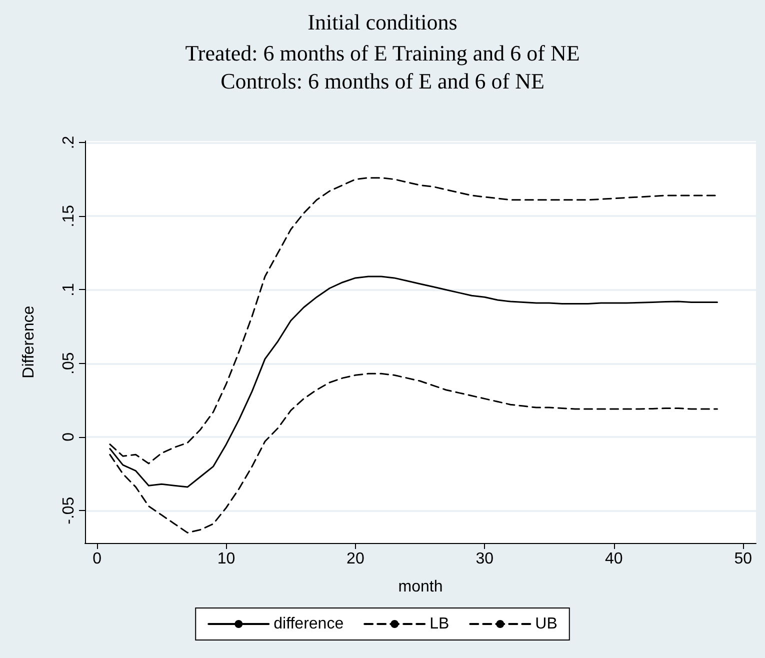  Describe the element at coordinates (69, 363) in the screenshot. I see `y-tick-label: .05` at that location.